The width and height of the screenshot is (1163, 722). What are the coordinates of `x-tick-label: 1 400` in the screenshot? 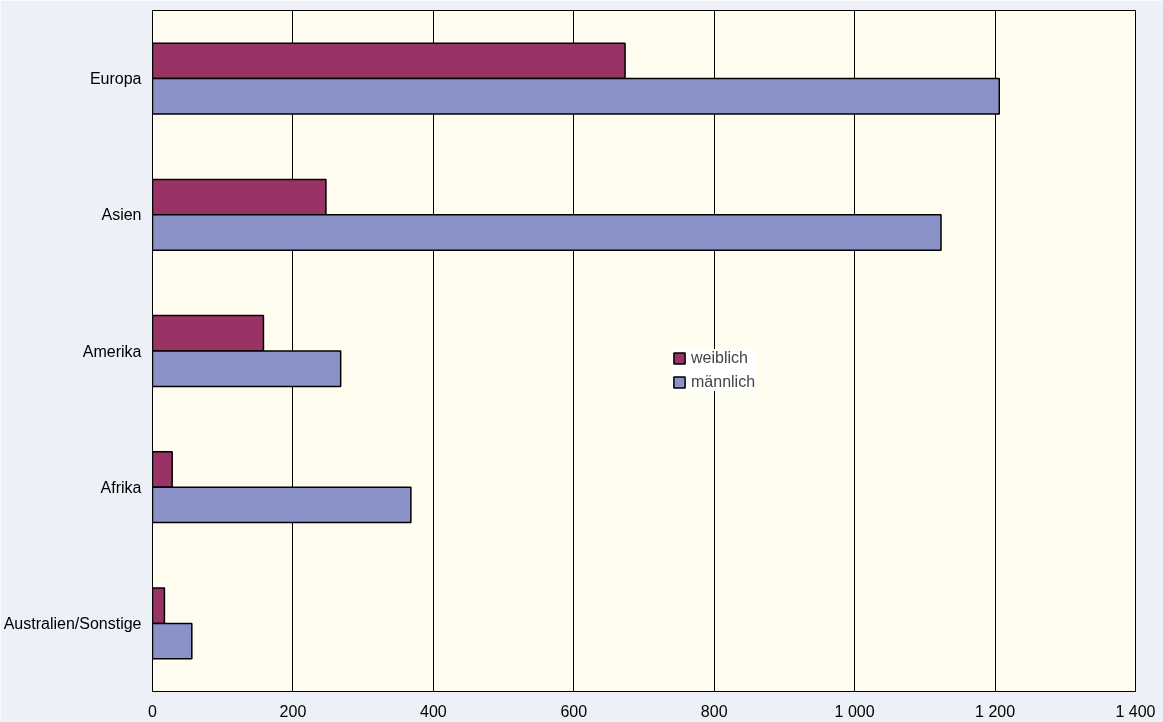 It's located at (1135, 711).